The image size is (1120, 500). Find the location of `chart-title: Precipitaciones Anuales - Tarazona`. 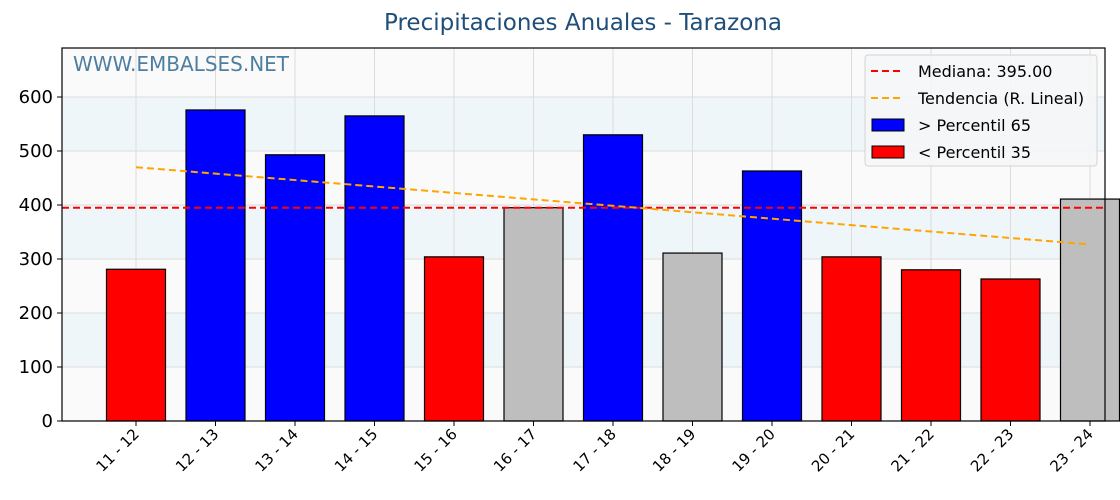

chart-title: Precipitaciones Anuales - Tarazona is located at coordinates (583, 23).